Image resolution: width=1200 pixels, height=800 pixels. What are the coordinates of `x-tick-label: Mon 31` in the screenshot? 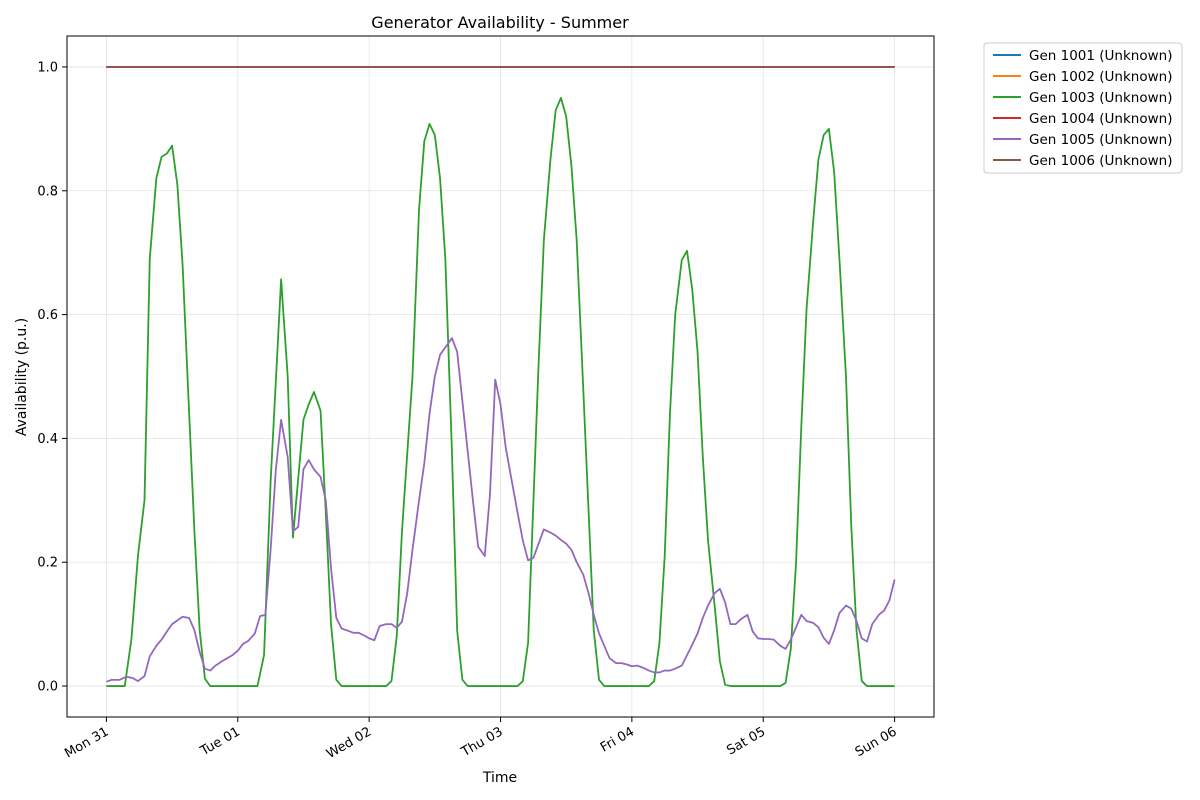 It's located at (86, 742).